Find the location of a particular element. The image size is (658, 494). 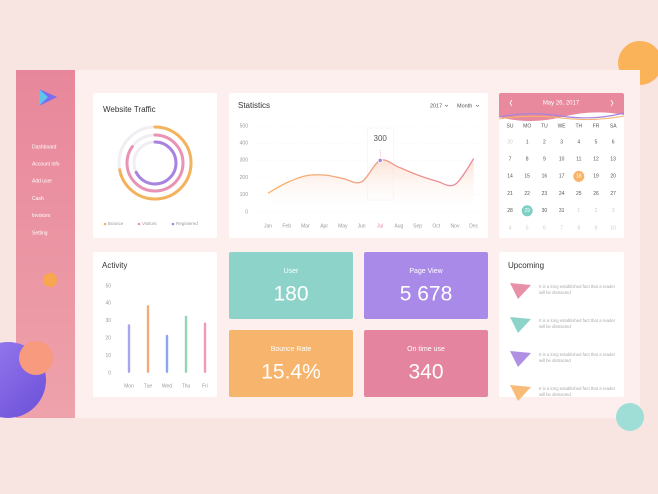

tooltip: 300 is located at coordinates (381, 138).